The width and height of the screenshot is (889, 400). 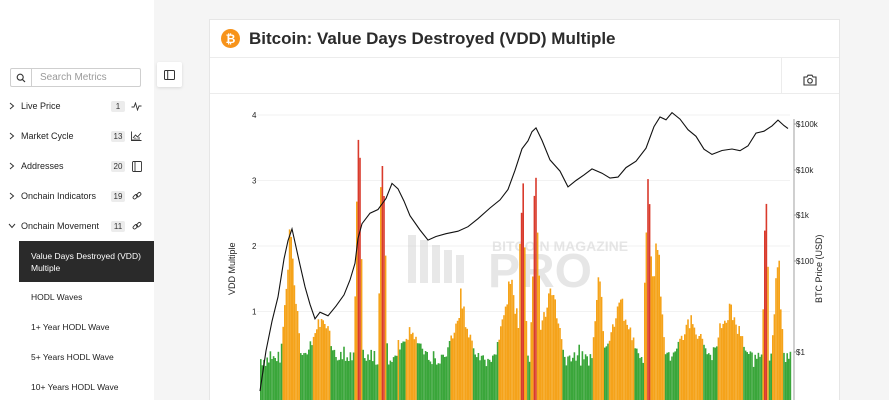 What do you see at coordinates (77, 106) in the screenshot?
I see `nav-item-live-price: Live Price 1` at bounding box center [77, 106].